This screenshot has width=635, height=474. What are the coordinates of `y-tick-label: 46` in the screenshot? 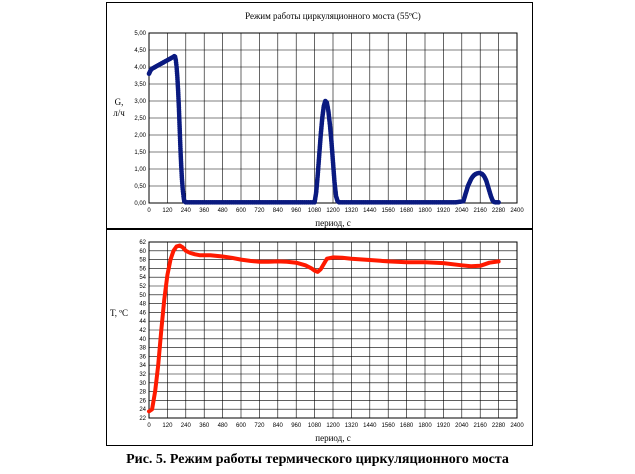 It's located at (142, 313).